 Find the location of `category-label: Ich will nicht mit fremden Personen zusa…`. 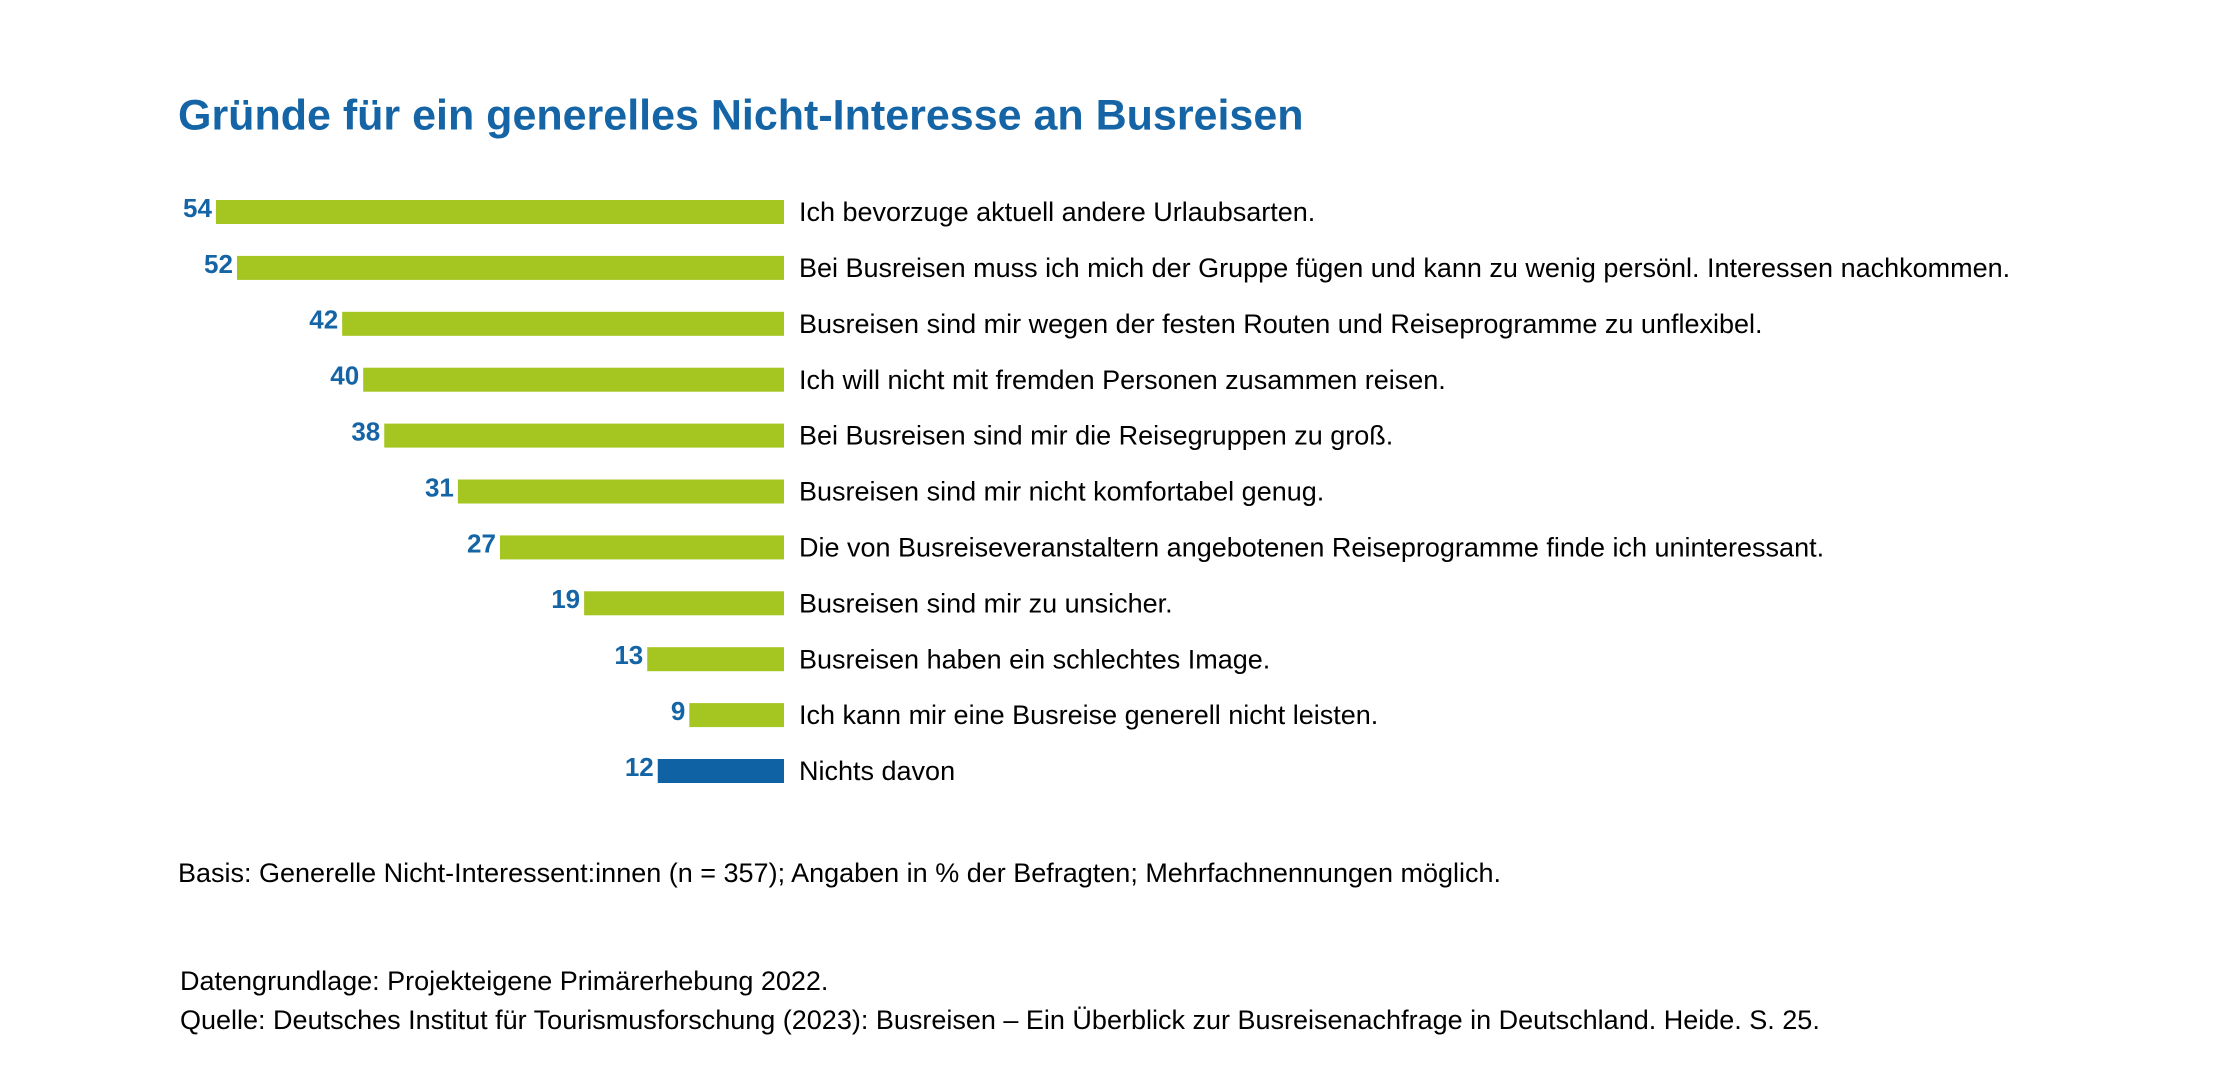

category-label: Ich will nicht mit fremden Personen zusa… is located at coordinates (1122, 380).